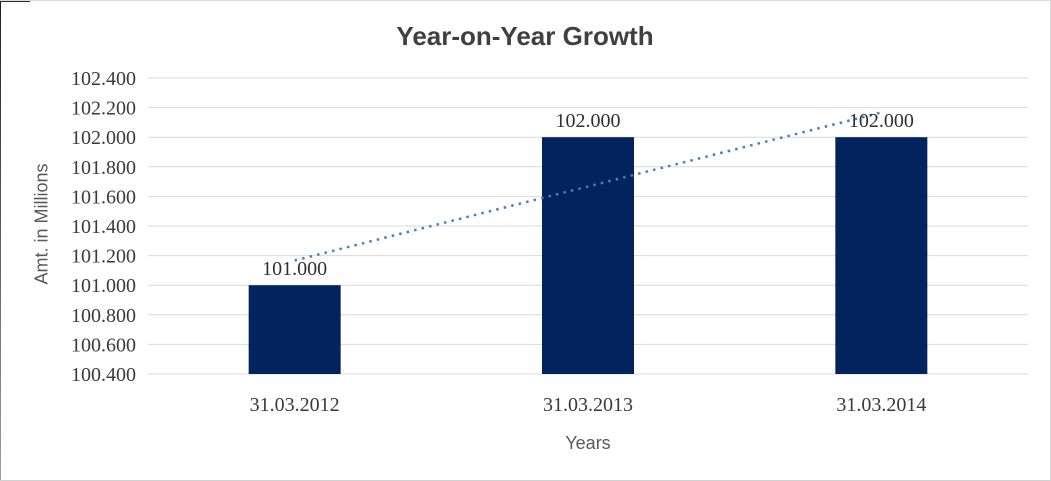 The width and height of the screenshot is (1051, 481). Describe the element at coordinates (103, 257) in the screenshot. I see `y-tick-label: 101.200` at that location.